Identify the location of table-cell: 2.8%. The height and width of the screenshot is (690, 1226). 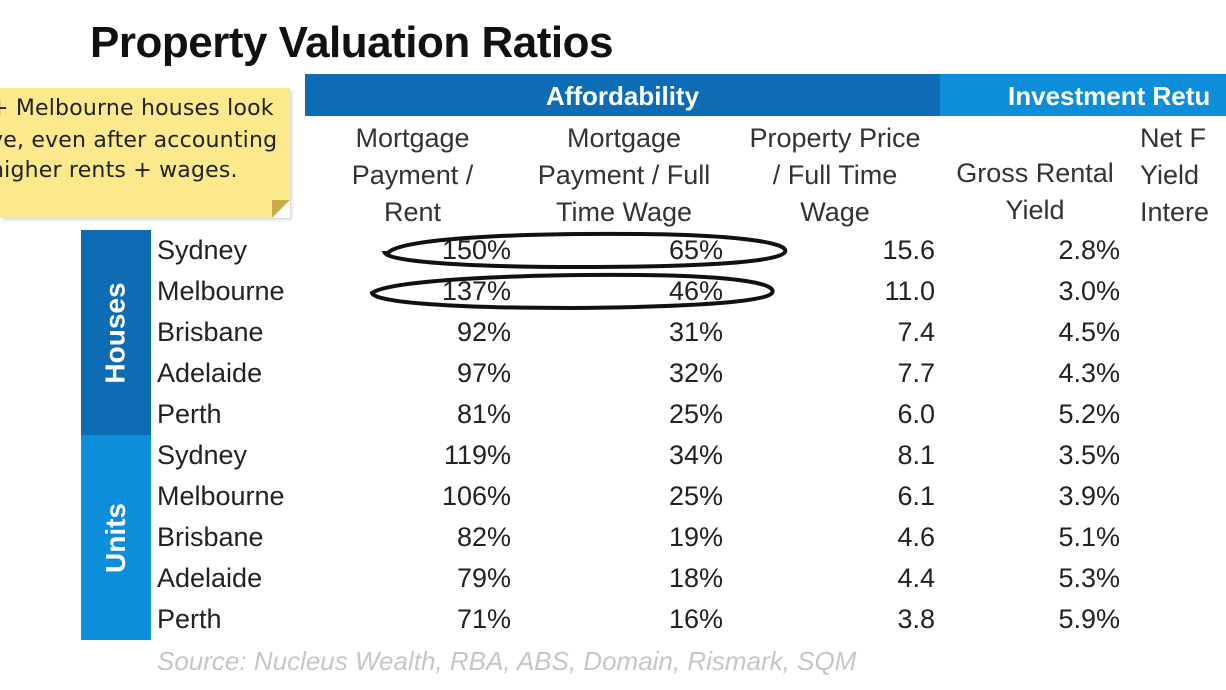
(1089, 250).